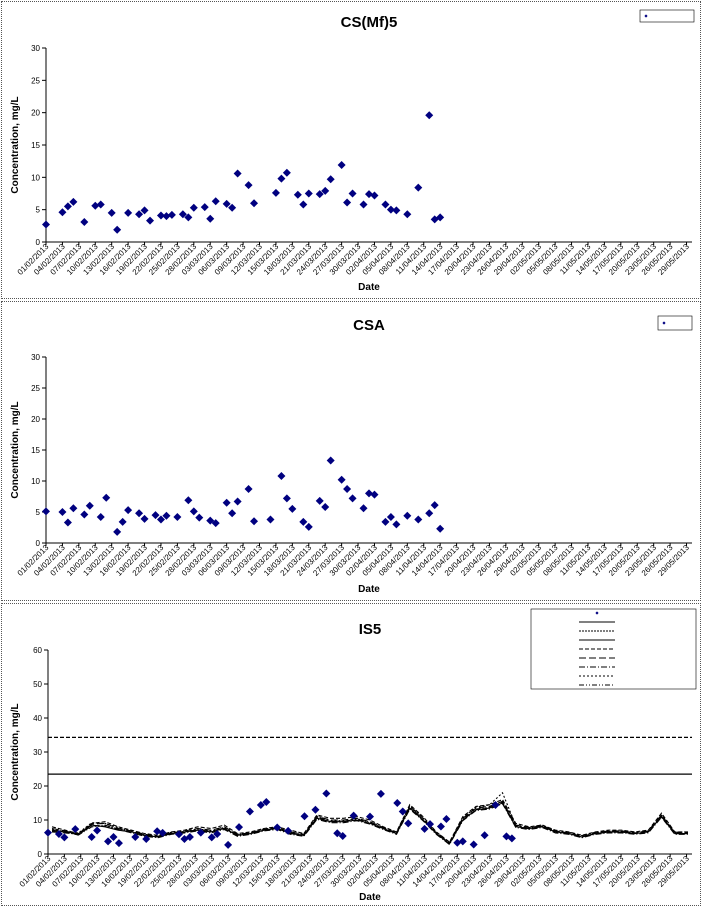  Describe the element at coordinates (37, 650) in the screenshot. I see `y-tick-label: 60` at that location.